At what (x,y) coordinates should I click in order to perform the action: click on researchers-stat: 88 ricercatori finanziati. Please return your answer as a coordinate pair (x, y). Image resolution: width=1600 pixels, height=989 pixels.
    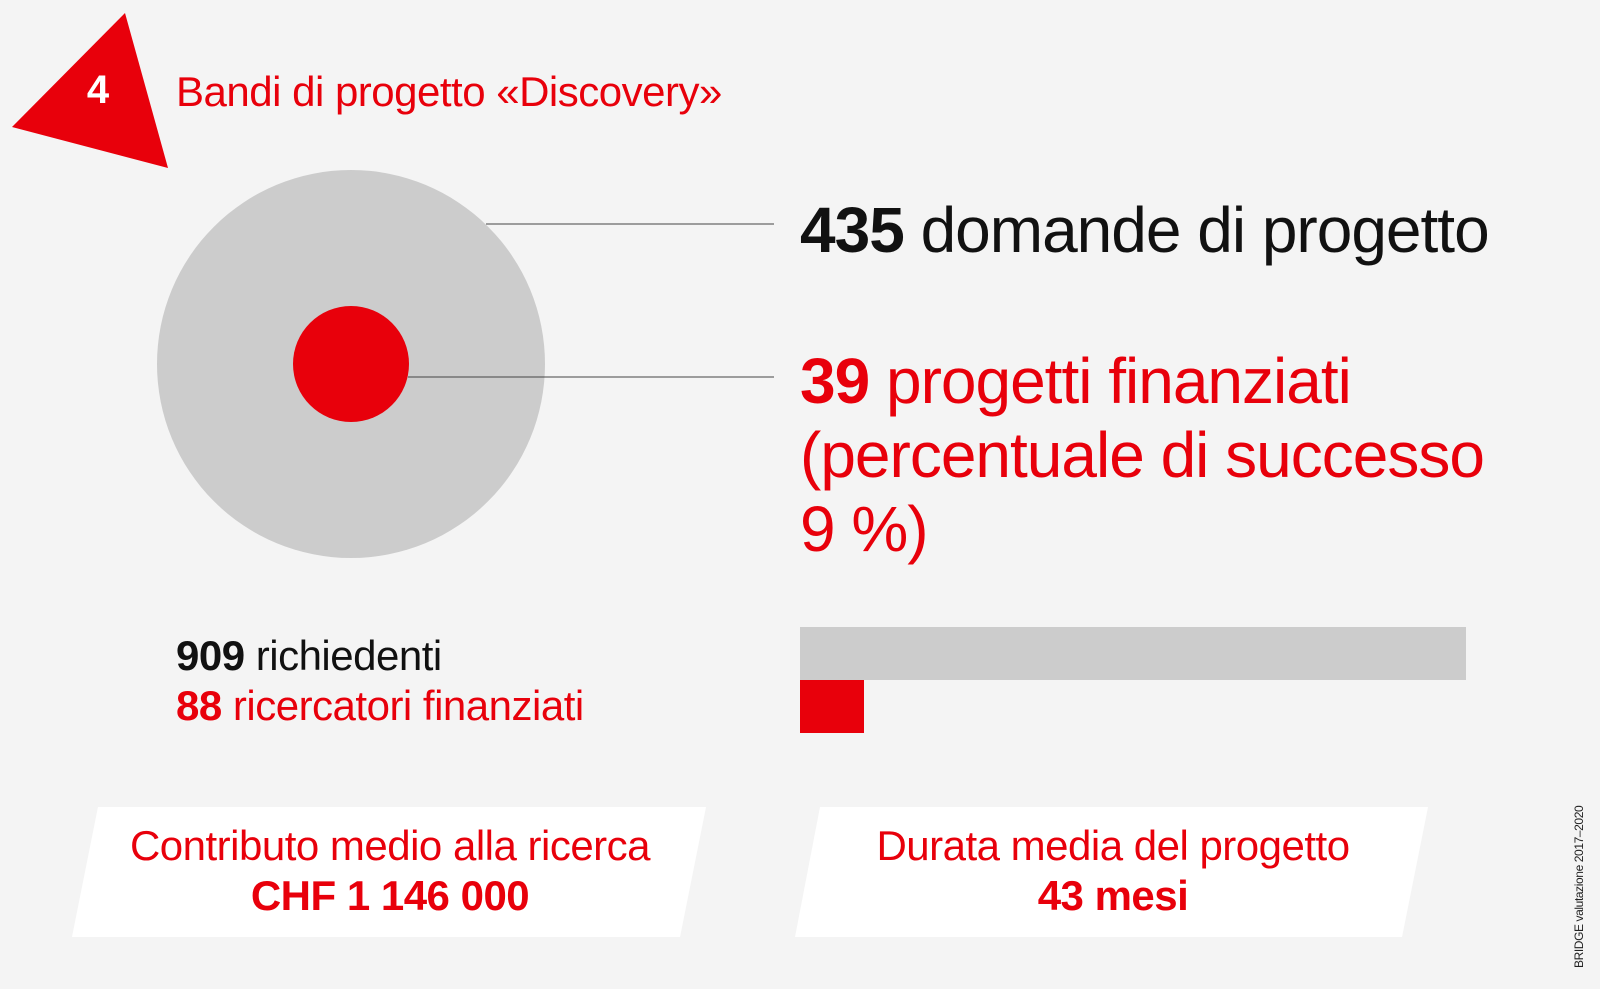
    Looking at the image, I should click on (380, 706).